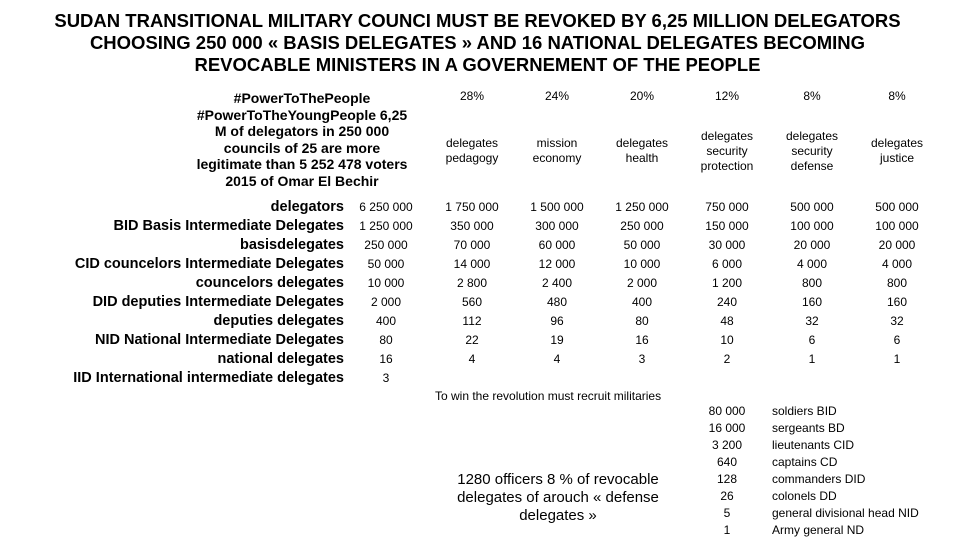 This screenshot has height=555, width=955. I want to click on row-label: DID deputies Intermediate Delegates, so click(218, 302).